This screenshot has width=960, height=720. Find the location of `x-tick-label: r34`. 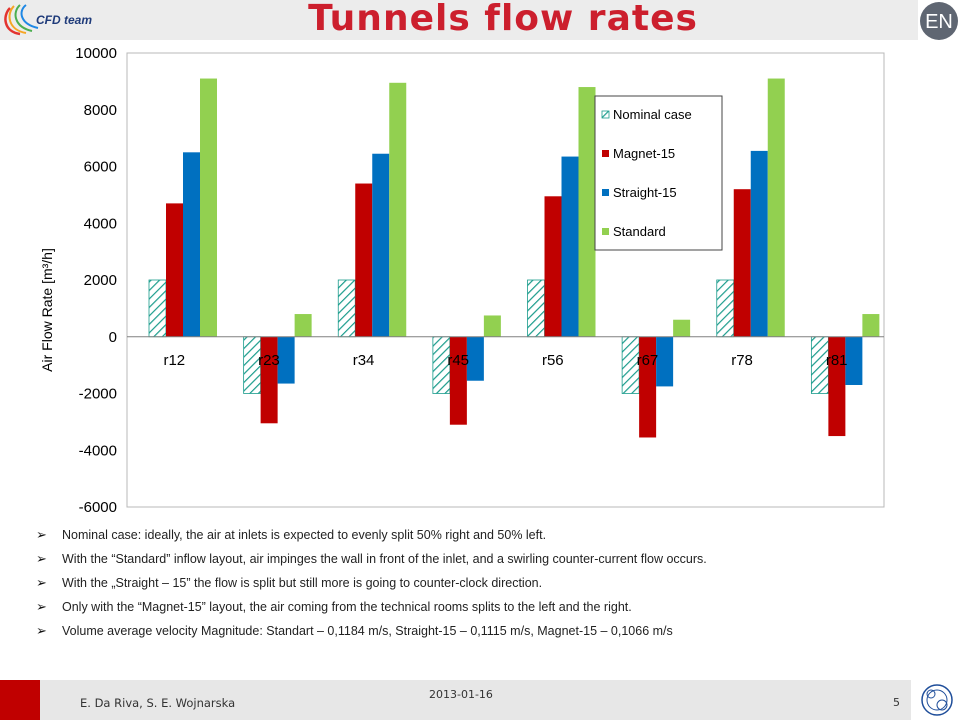

x-tick-label: r34 is located at coordinates (364, 360).